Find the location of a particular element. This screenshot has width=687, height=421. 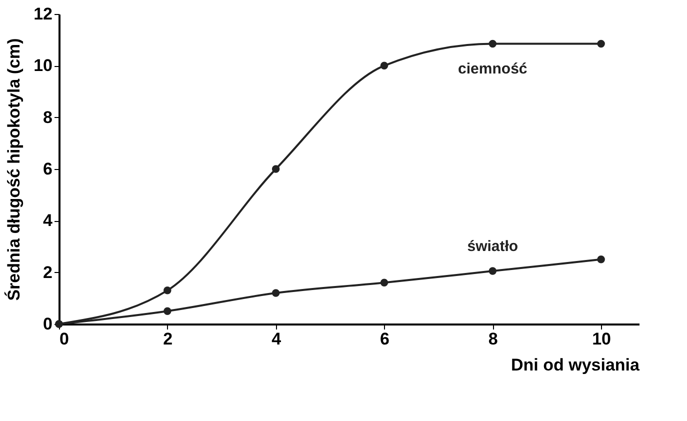

y-tick-label: 2 is located at coordinates (47, 272).